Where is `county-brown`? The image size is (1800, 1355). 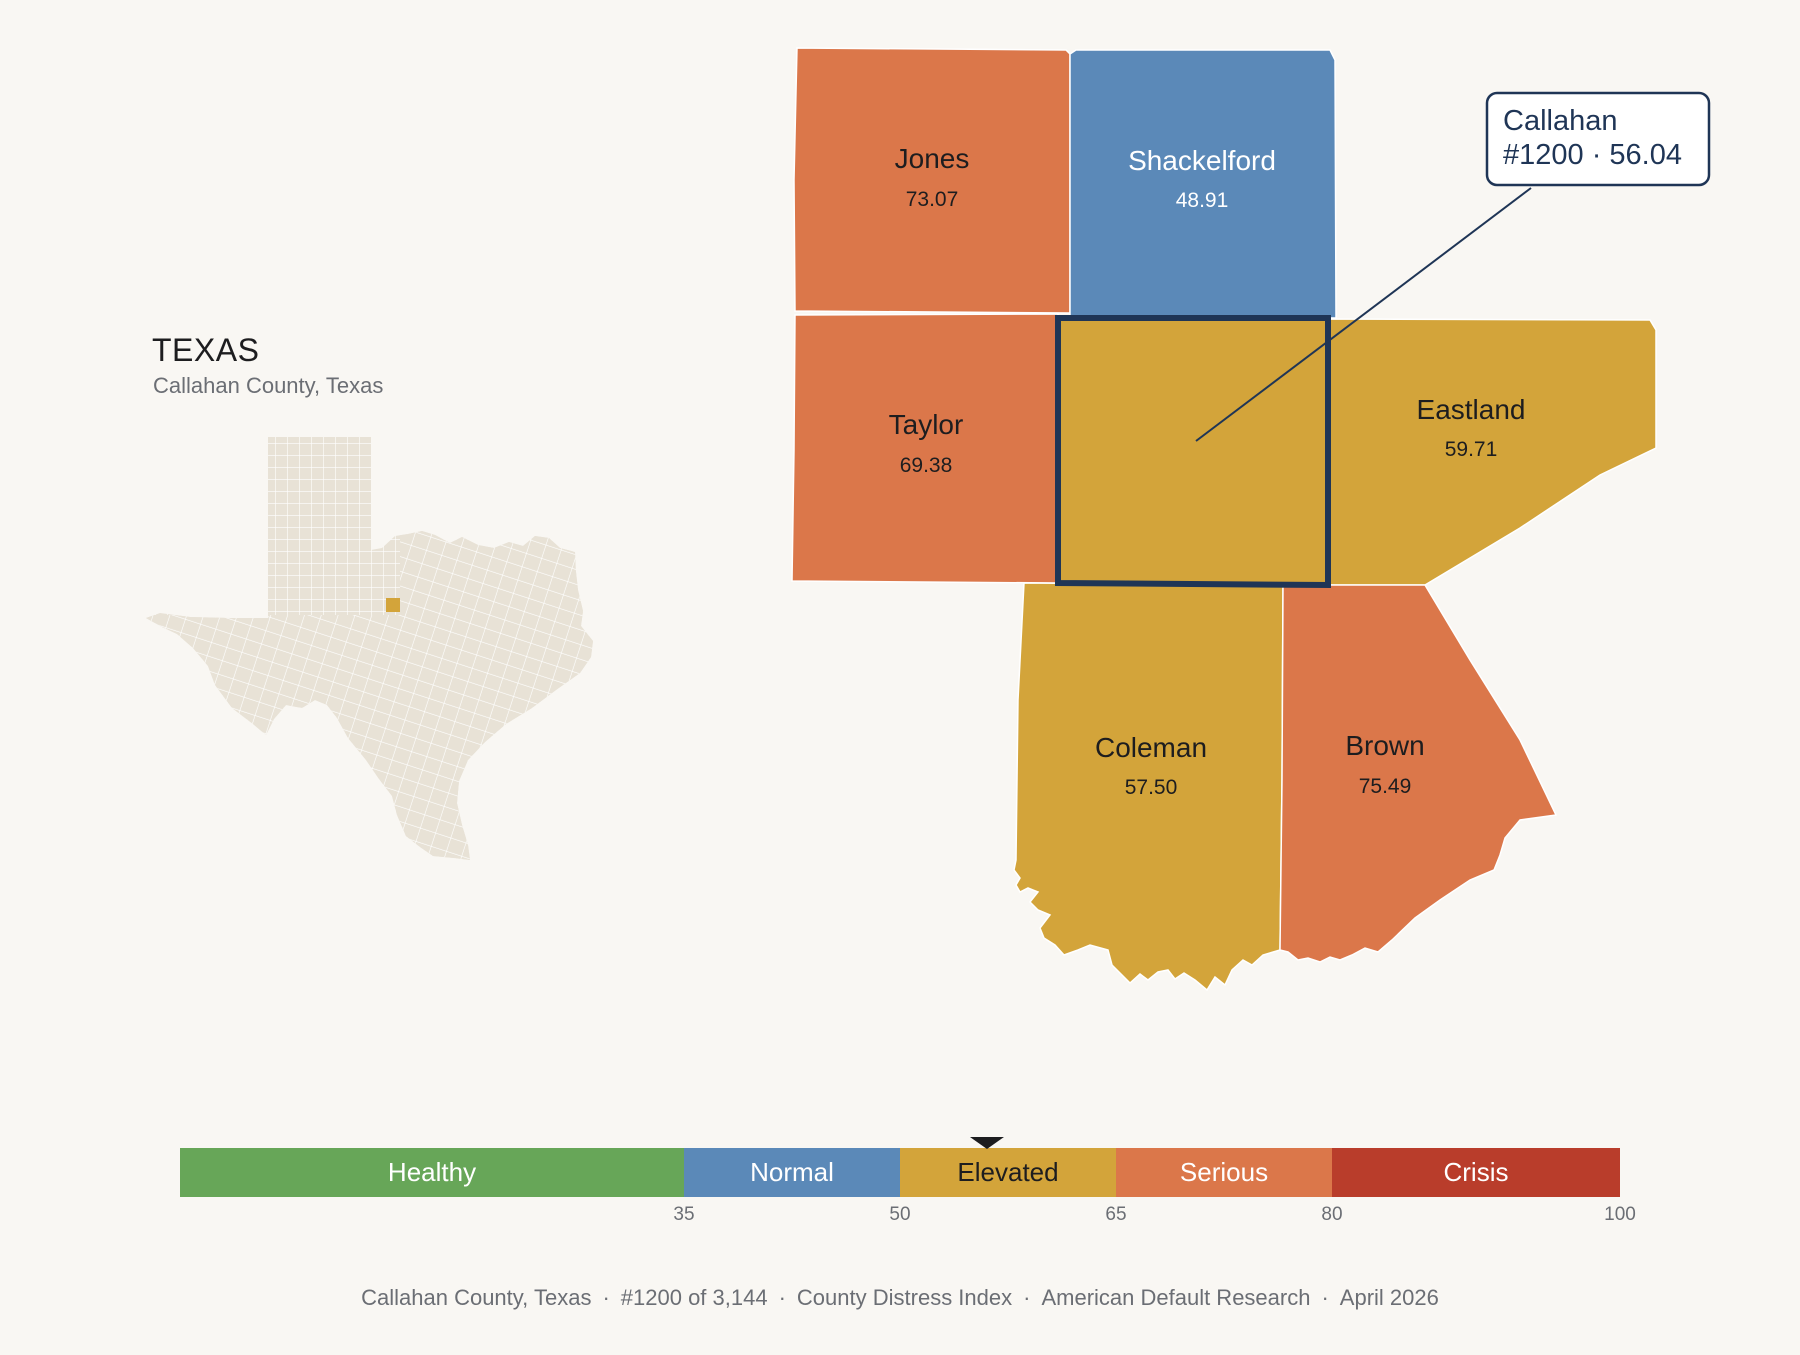 county-brown is located at coordinates (1418, 773).